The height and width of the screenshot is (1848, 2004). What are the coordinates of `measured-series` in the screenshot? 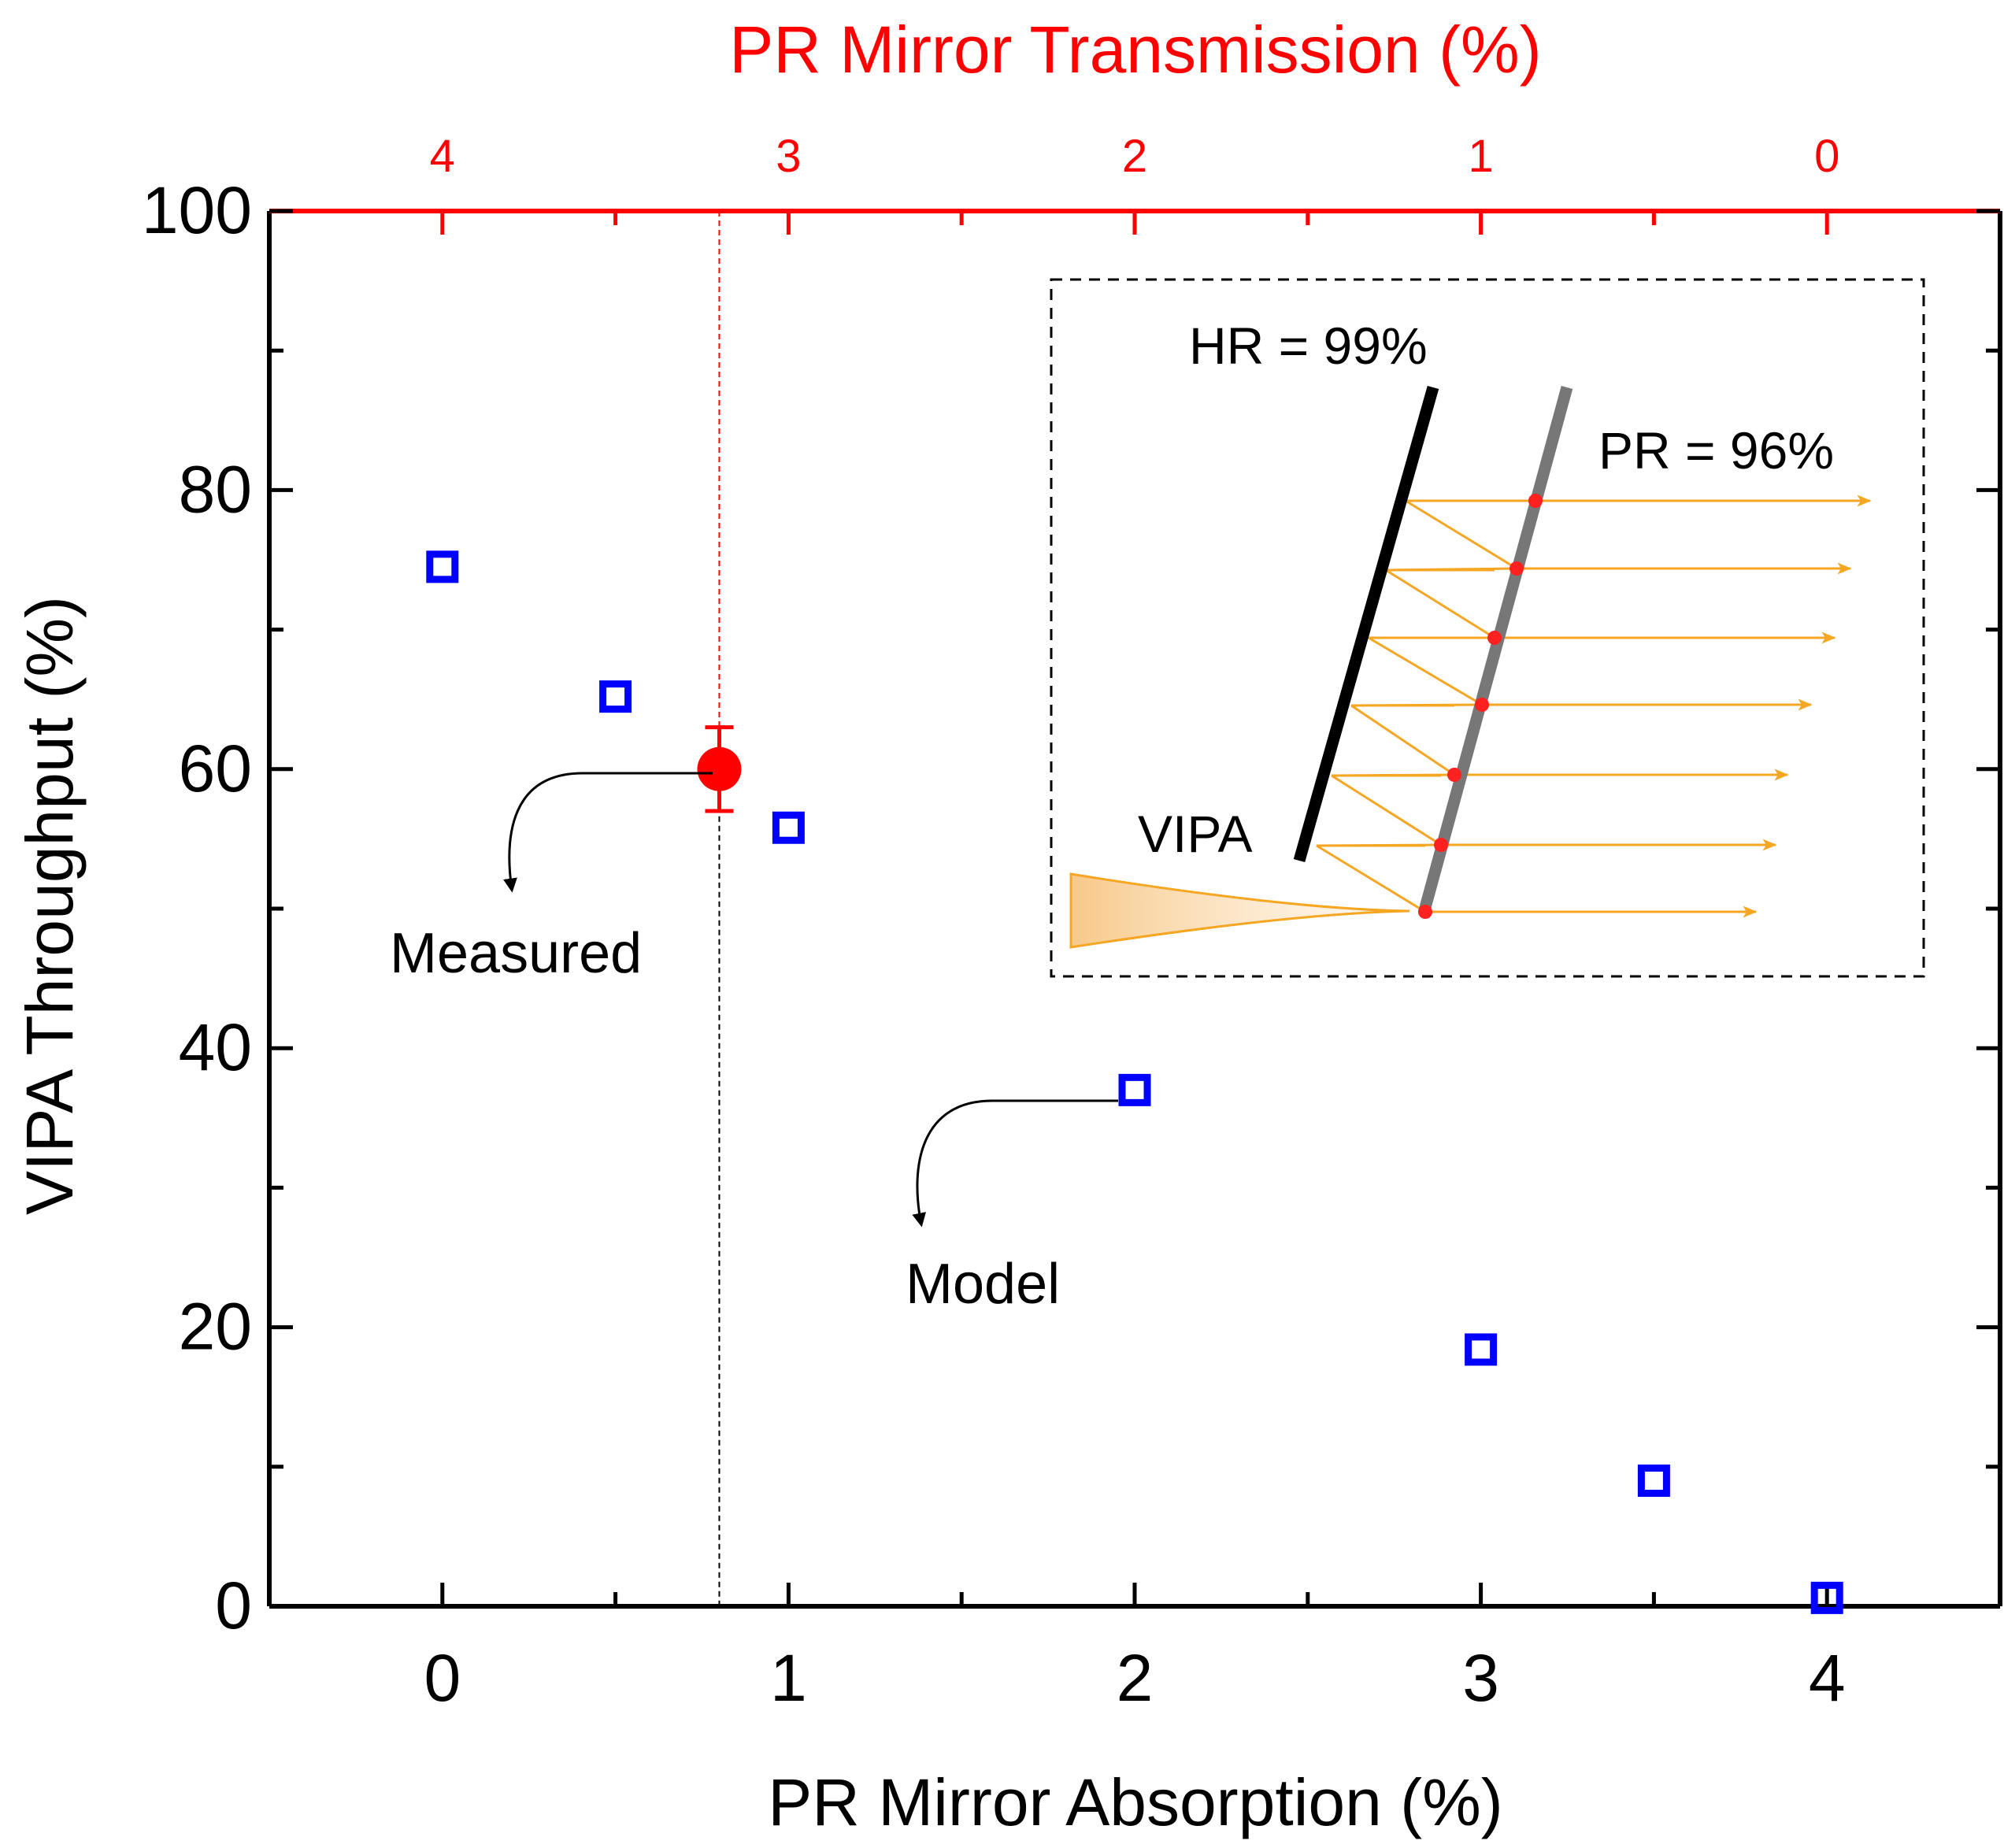 It's located at (720, 769).